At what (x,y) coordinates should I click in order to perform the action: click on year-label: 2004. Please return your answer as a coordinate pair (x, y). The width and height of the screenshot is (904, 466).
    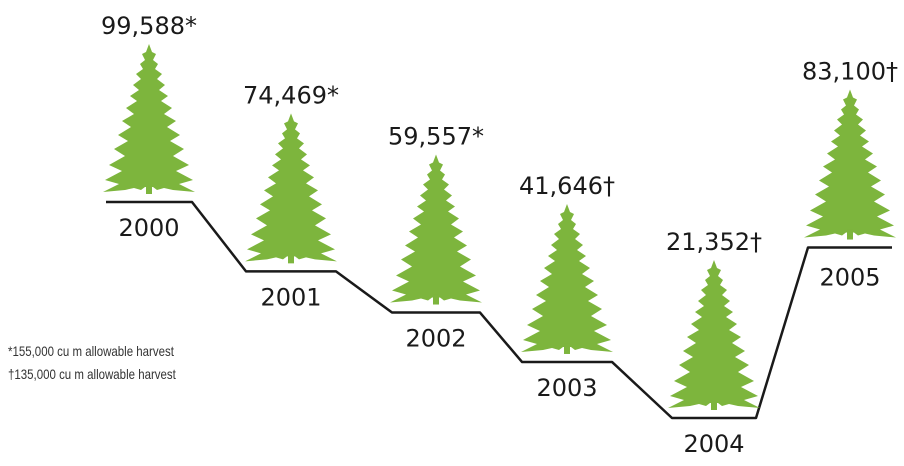
    Looking at the image, I should click on (713, 444).